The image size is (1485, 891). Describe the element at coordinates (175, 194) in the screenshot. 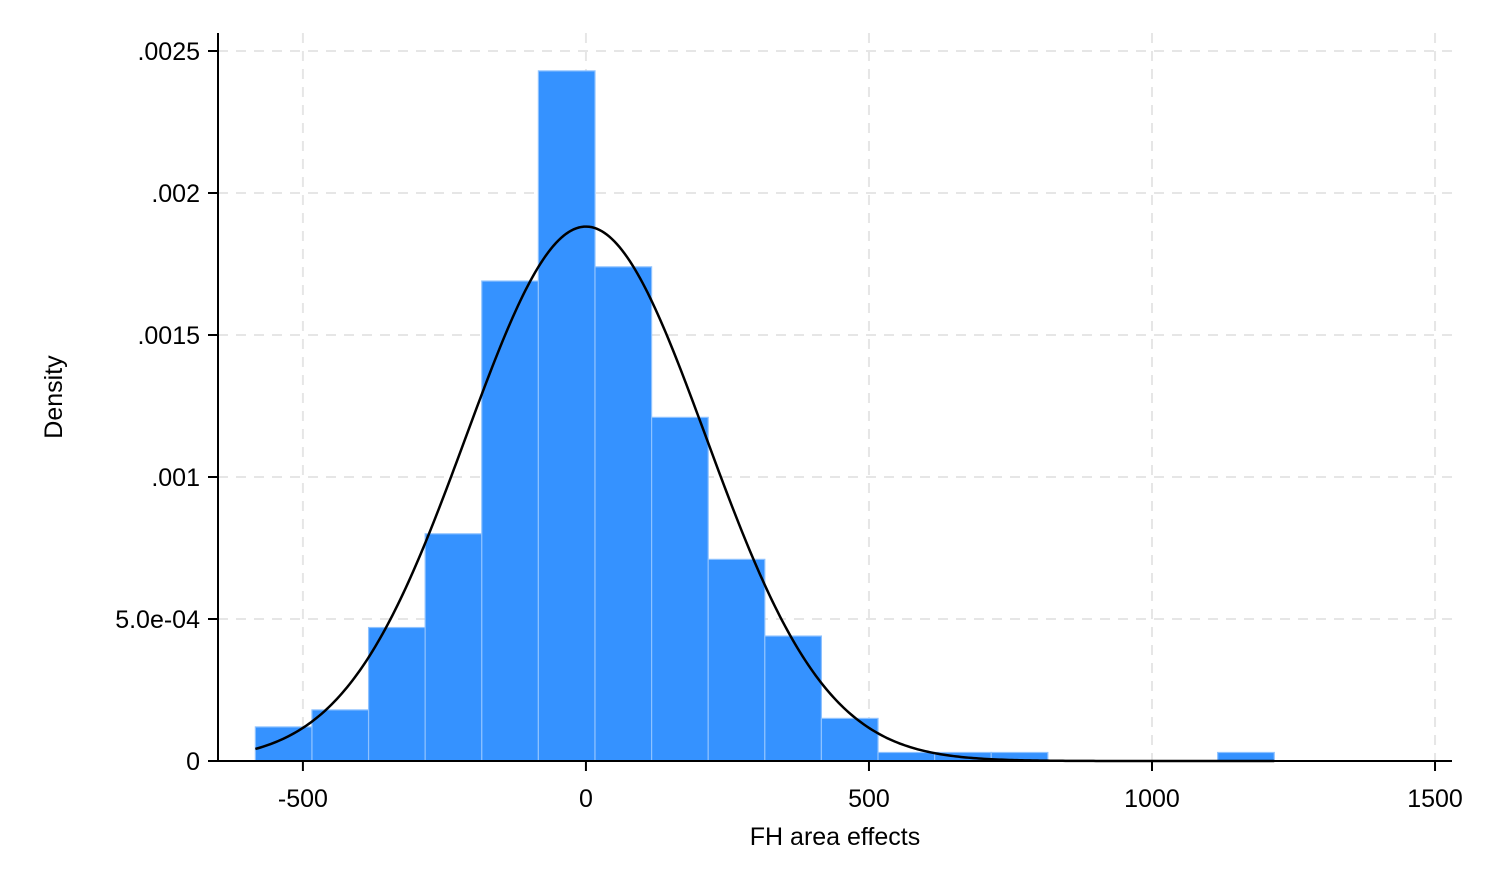

I see `y-tick-label: .002` at that location.